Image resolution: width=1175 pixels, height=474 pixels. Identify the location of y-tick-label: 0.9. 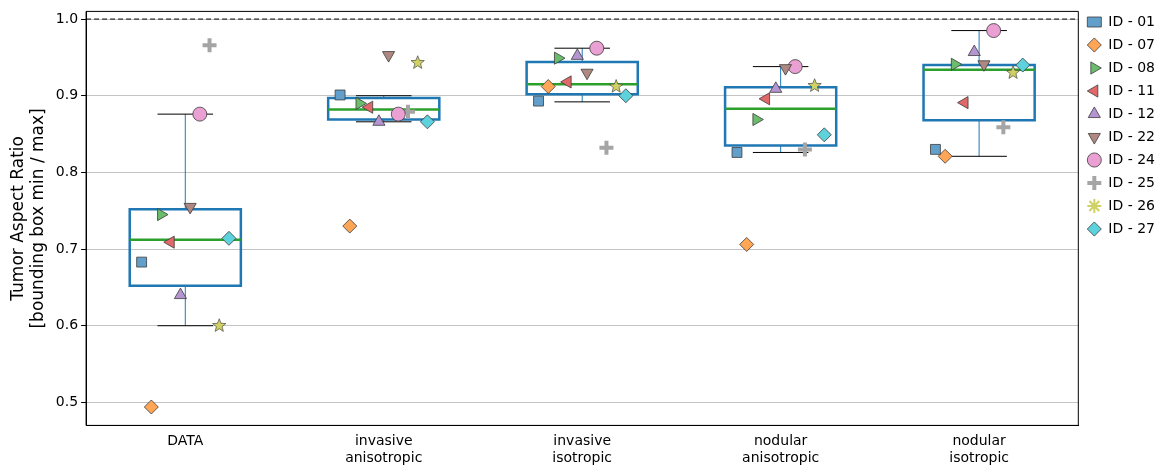
(67, 94).